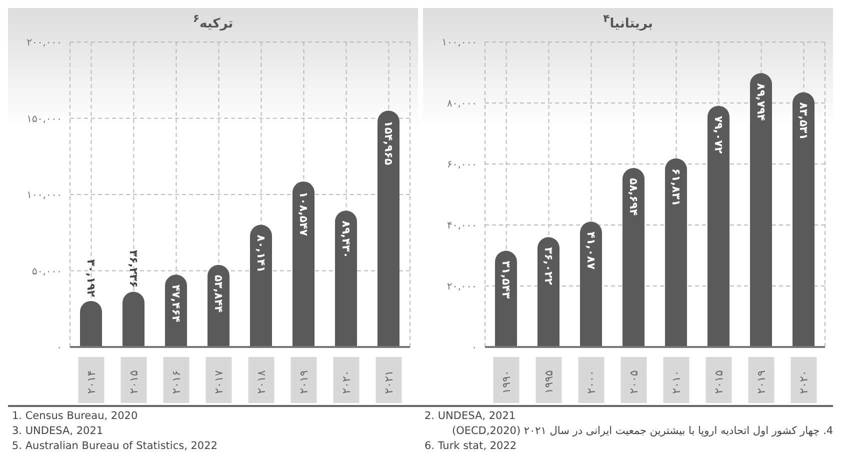 This screenshot has height=474, width=841. What do you see at coordinates (58, 431) in the screenshot?
I see `text: 3. UNDESA, 2021` at bounding box center [58, 431].